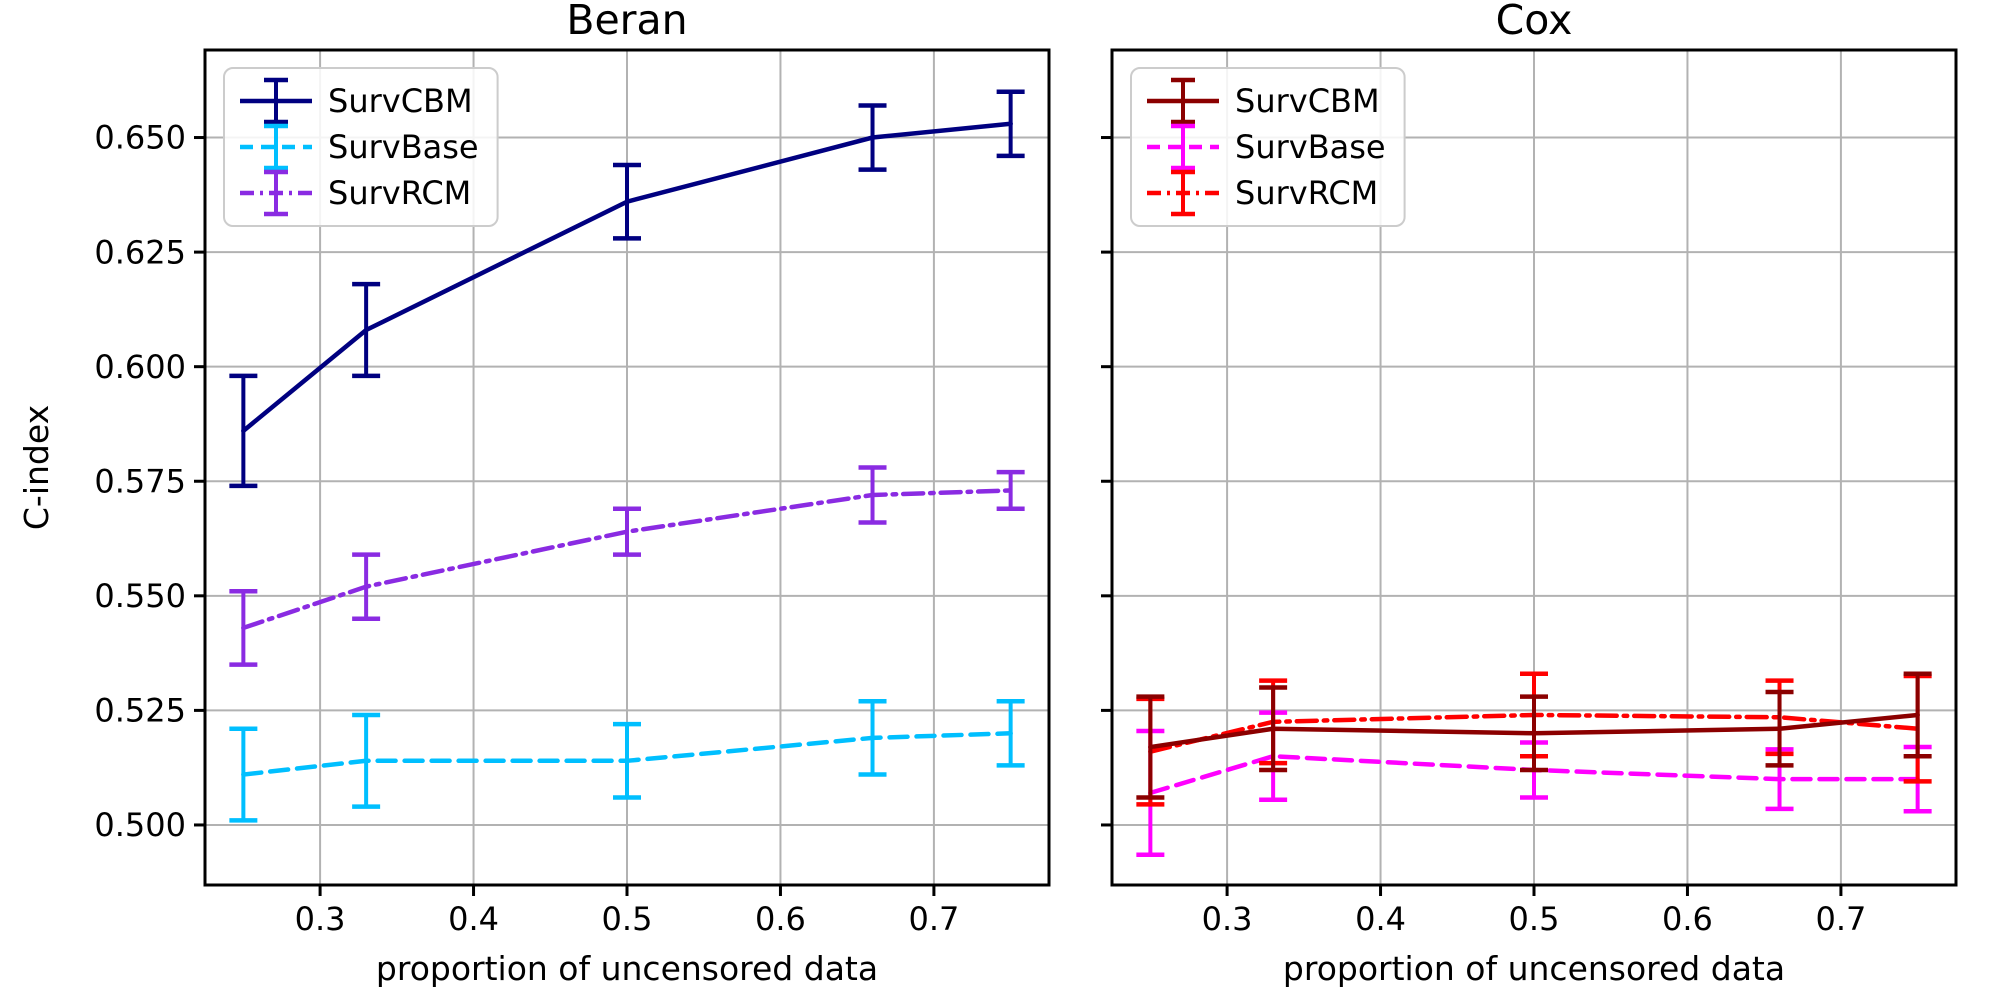  Describe the element at coordinates (140, 825) in the screenshot. I see `y-tick-label: 0.500` at that location.